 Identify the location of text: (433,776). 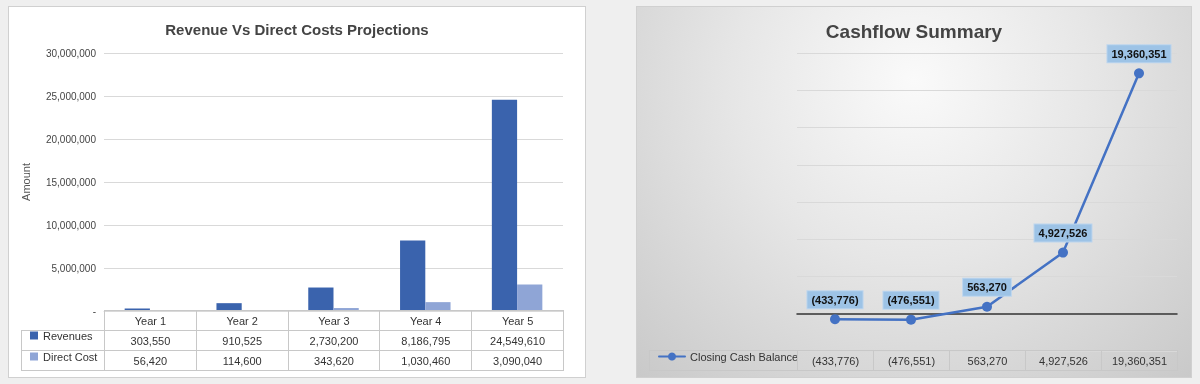
(835, 299).